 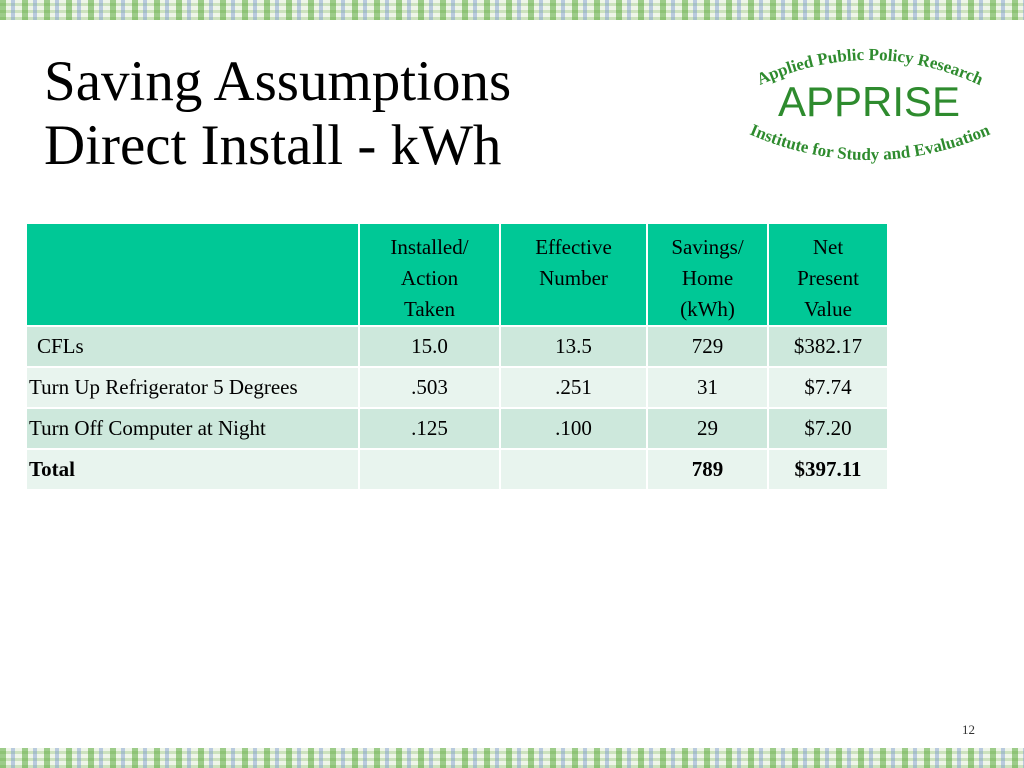 I want to click on slide-title-line-2: Direct Install - kWh, so click(x=273, y=145).